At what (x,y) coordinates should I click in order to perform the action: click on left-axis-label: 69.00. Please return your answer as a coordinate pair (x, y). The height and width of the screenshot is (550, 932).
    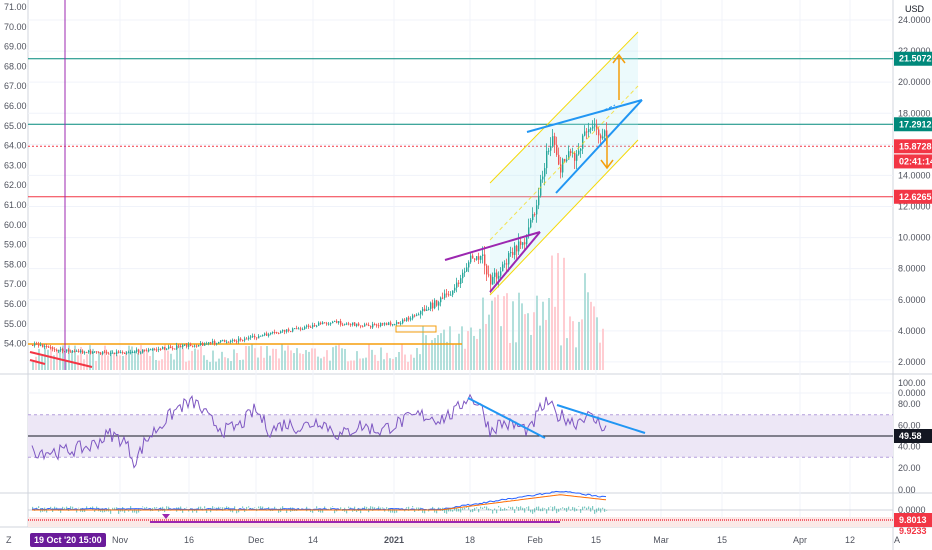
    Looking at the image, I should click on (15, 47).